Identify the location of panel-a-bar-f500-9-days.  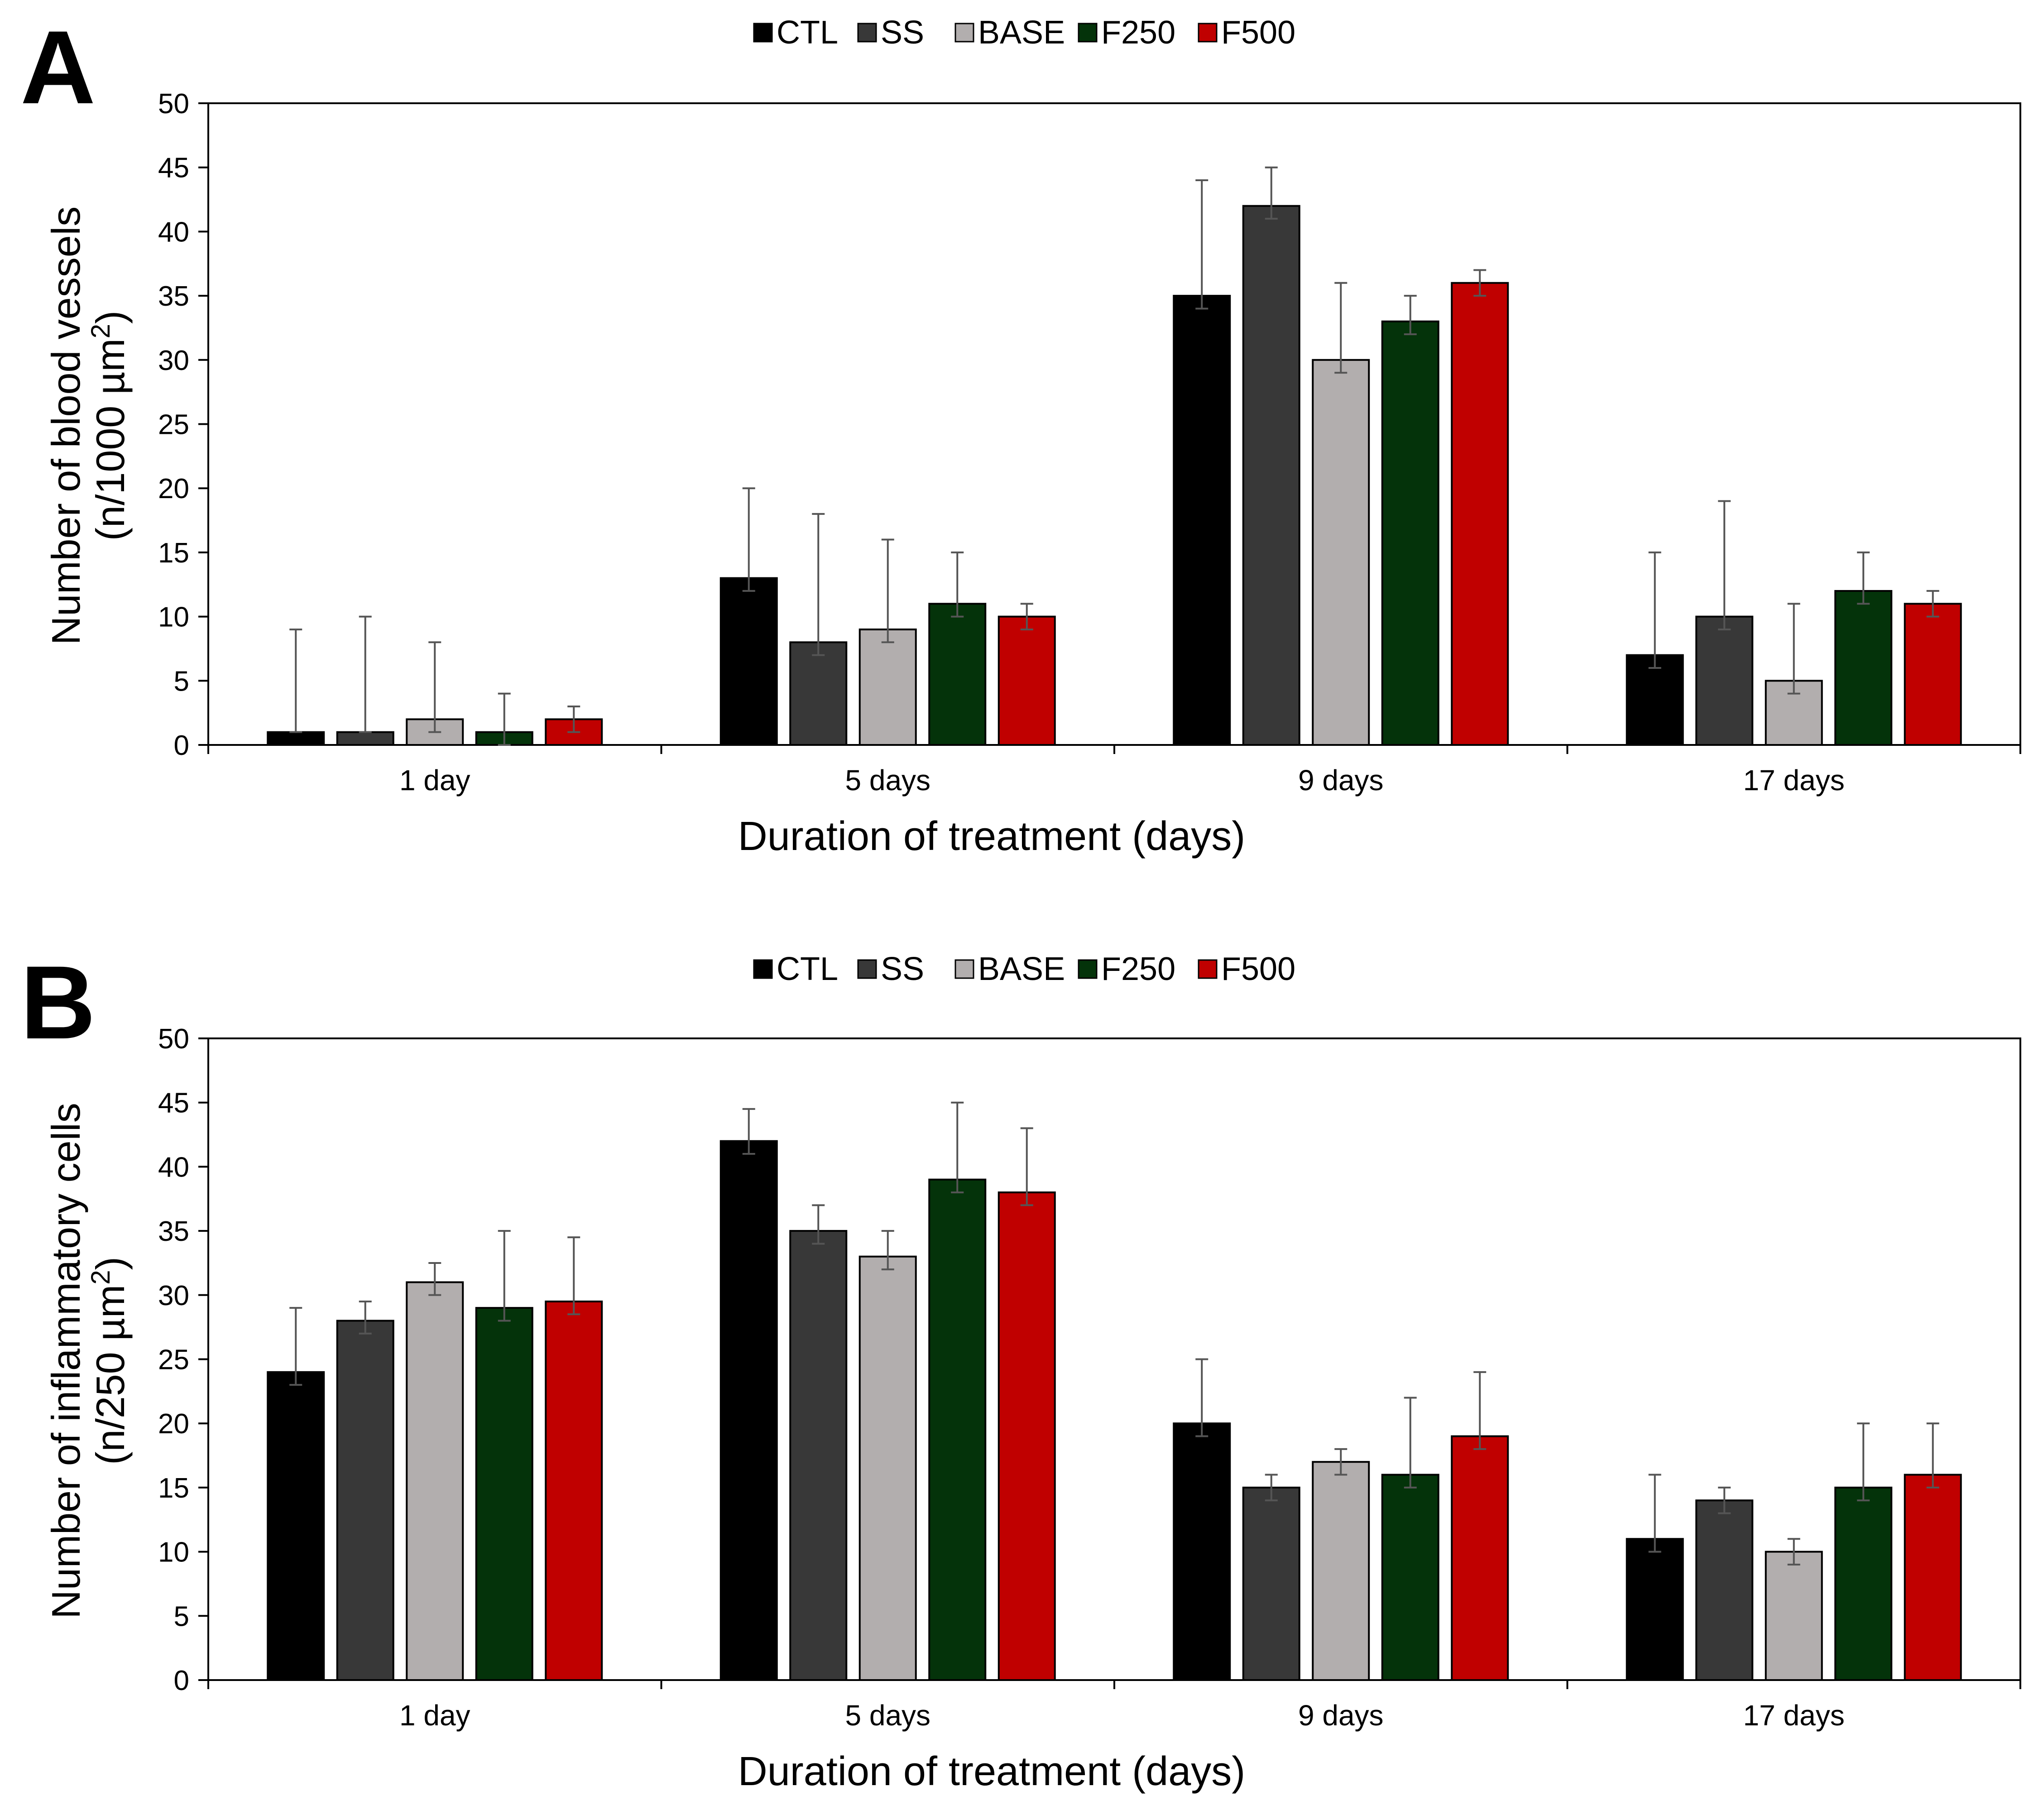
(1480, 514).